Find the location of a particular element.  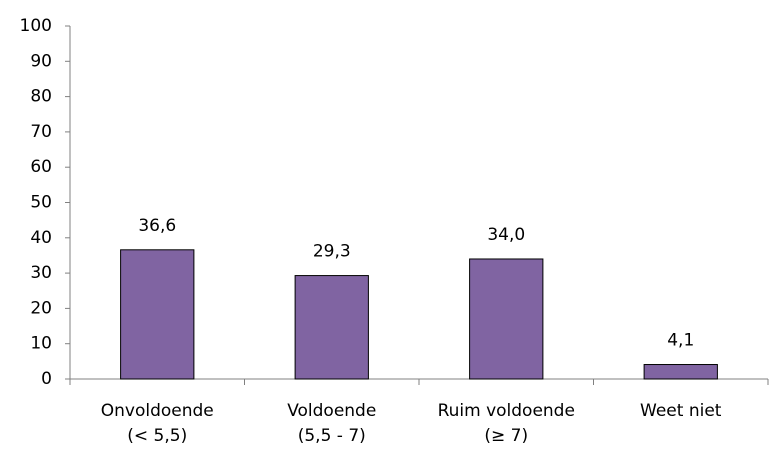

x-tick-label-line: Onvoldoende is located at coordinates (157, 411).